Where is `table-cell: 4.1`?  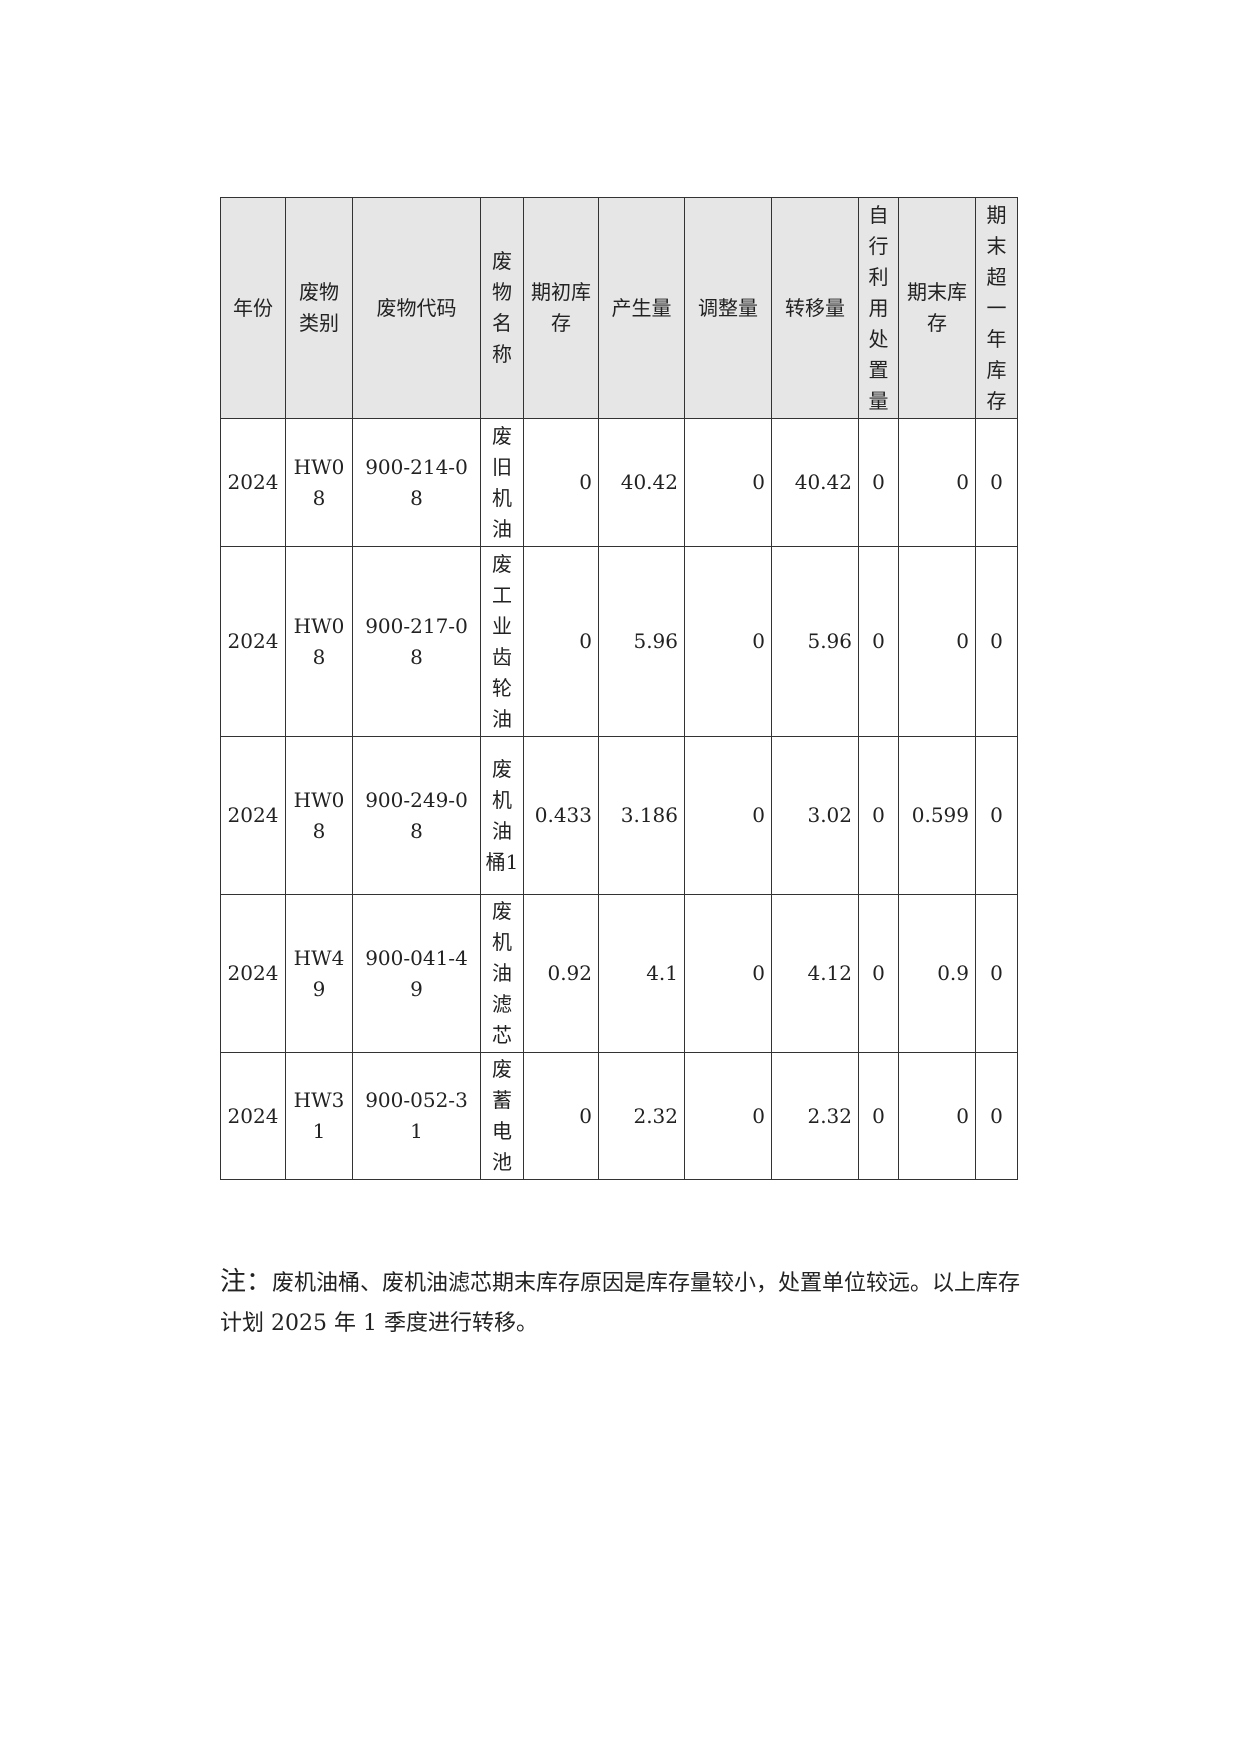 table-cell: 4.1 is located at coordinates (641, 973).